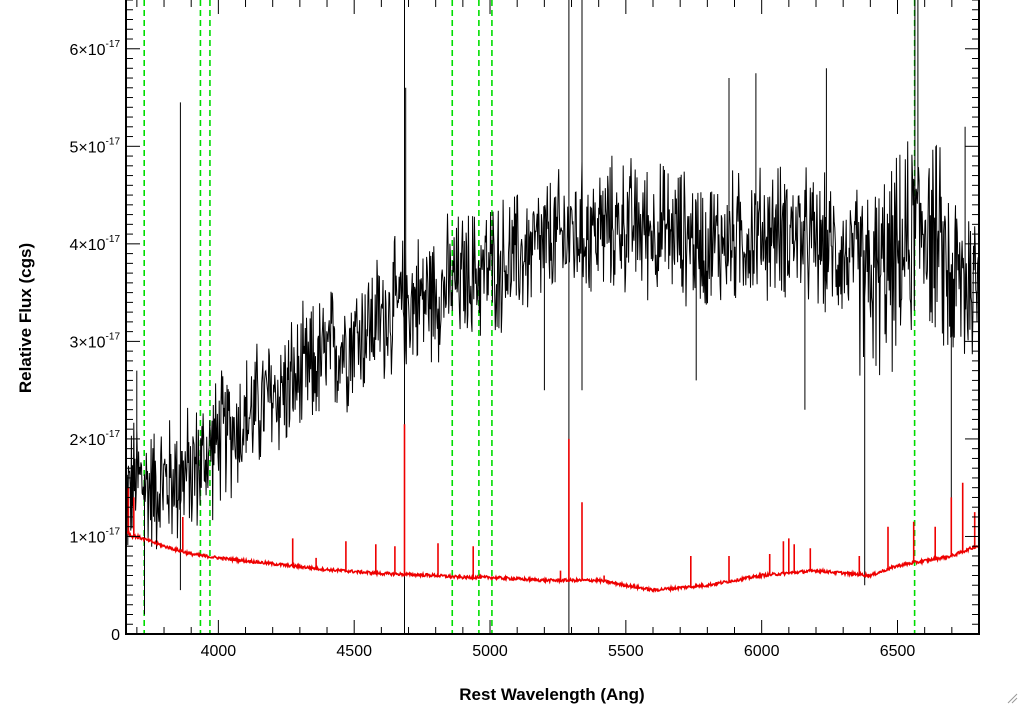 Image resolution: width=1020 pixels, height=706 pixels. Describe the element at coordinates (115, 635) in the screenshot. I see `y-tick-label: 0` at that location.